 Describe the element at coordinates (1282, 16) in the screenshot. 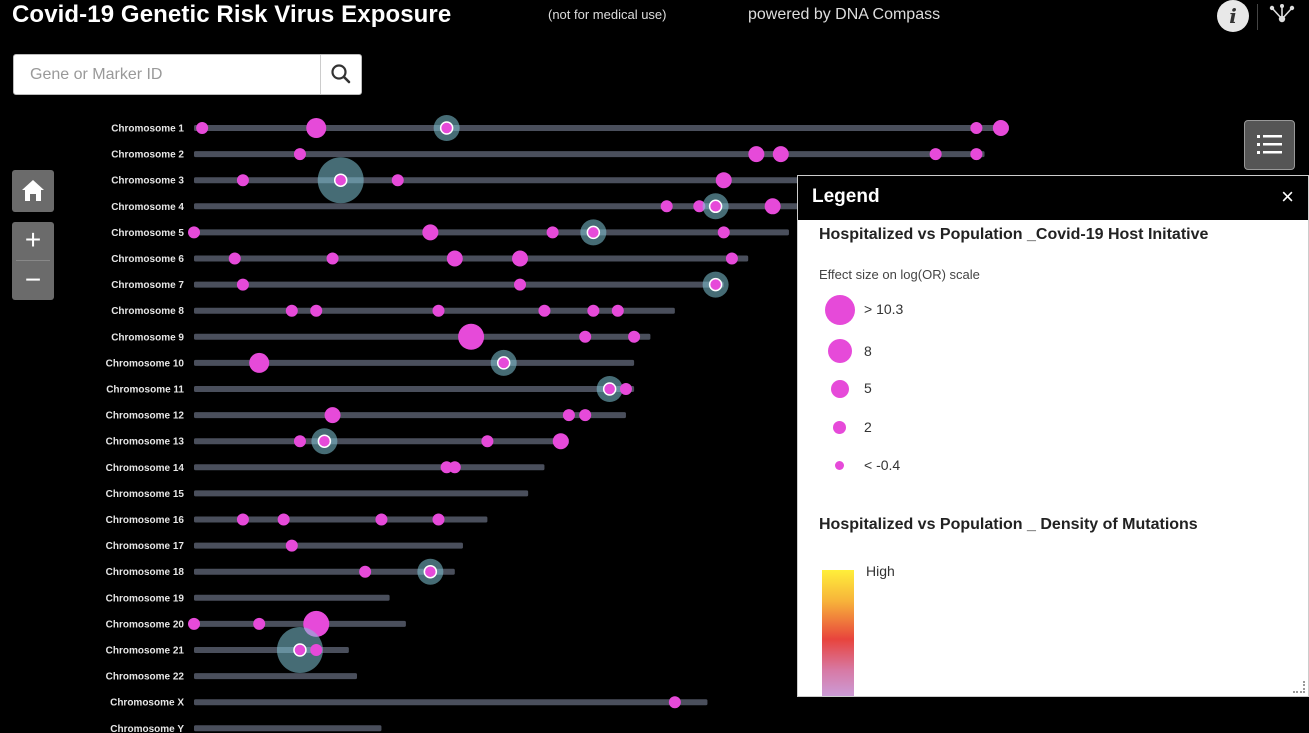

I see `share-button` at that location.